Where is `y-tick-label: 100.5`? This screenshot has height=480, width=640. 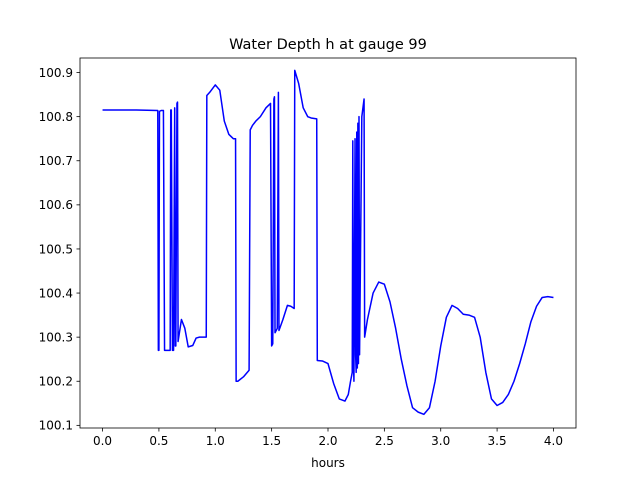 y-tick-label: 100.5 is located at coordinates (56, 249).